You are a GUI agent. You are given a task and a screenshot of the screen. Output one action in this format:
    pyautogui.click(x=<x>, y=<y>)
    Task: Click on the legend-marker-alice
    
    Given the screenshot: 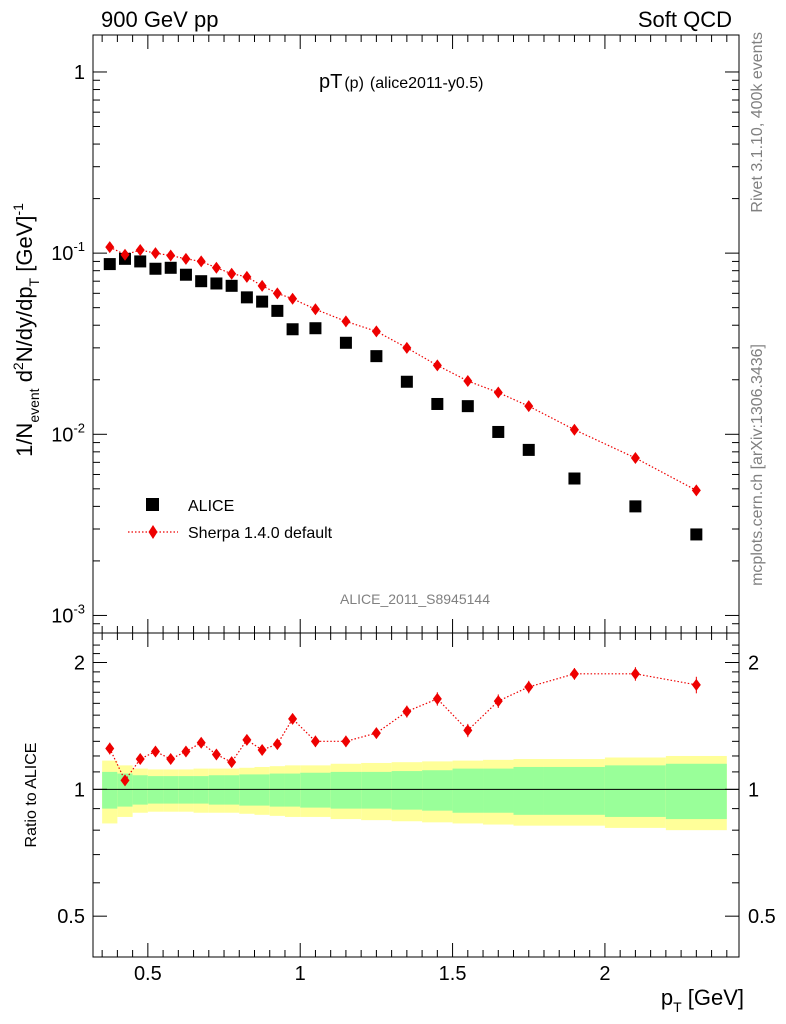 What is the action you would take?
    pyautogui.click(x=152, y=504)
    